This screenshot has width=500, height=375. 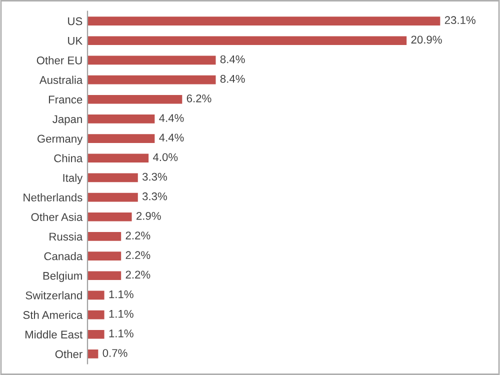 I want to click on data-label: 0.7%, so click(x=115, y=353).